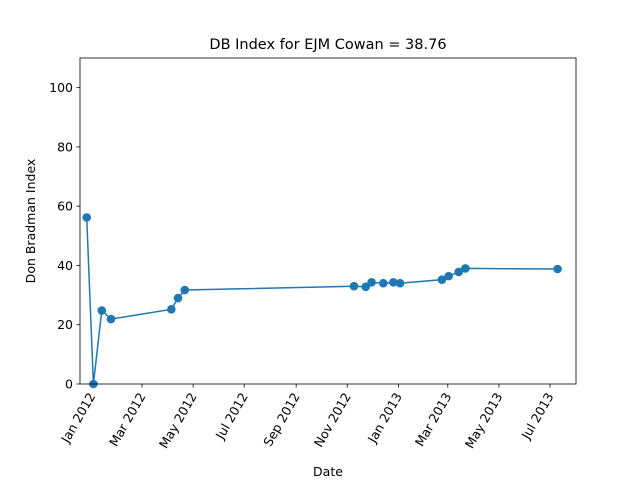 The image size is (640, 480). Describe the element at coordinates (327, 45) in the screenshot. I see `chart-title: DB Index for EJM Cowan = 38.76` at that location.